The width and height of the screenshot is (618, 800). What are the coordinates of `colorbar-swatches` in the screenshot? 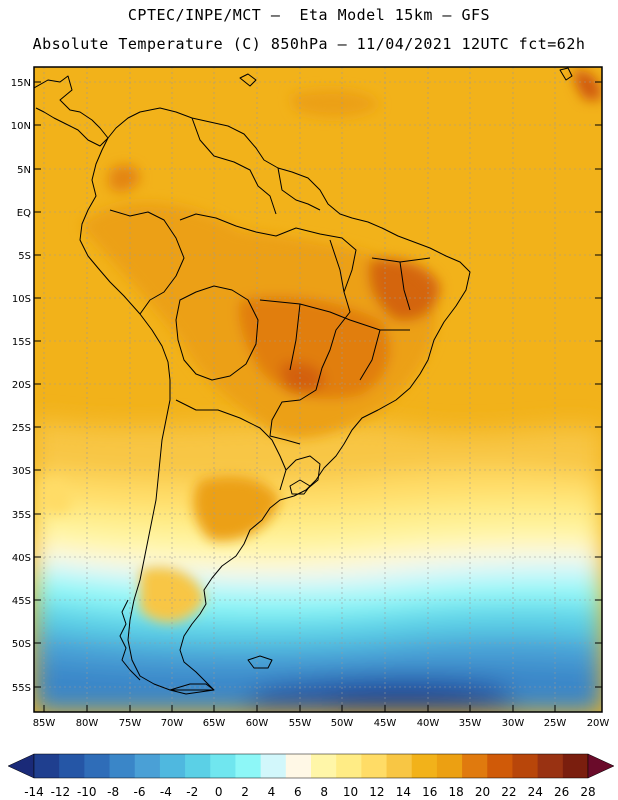 It's located at (311, 766).